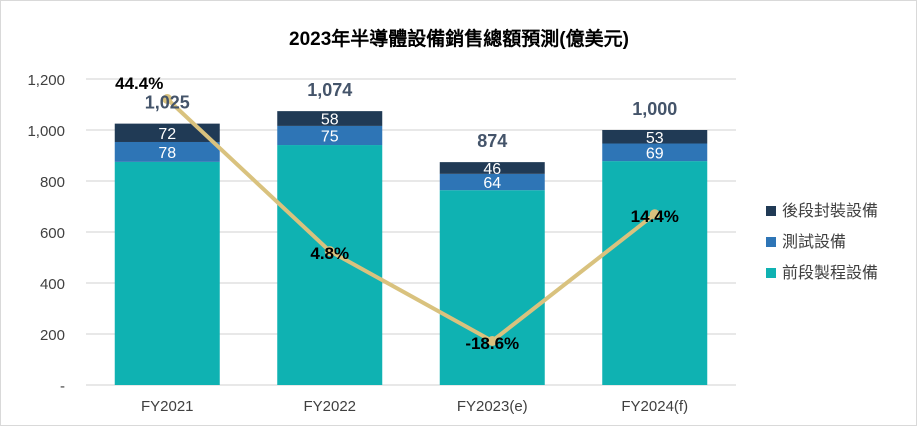 The width and height of the screenshot is (917, 430). What do you see at coordinates (46, 80) in the screenshot?
I see `y-tick-label: 1,200` at bounding box center [46, 80].